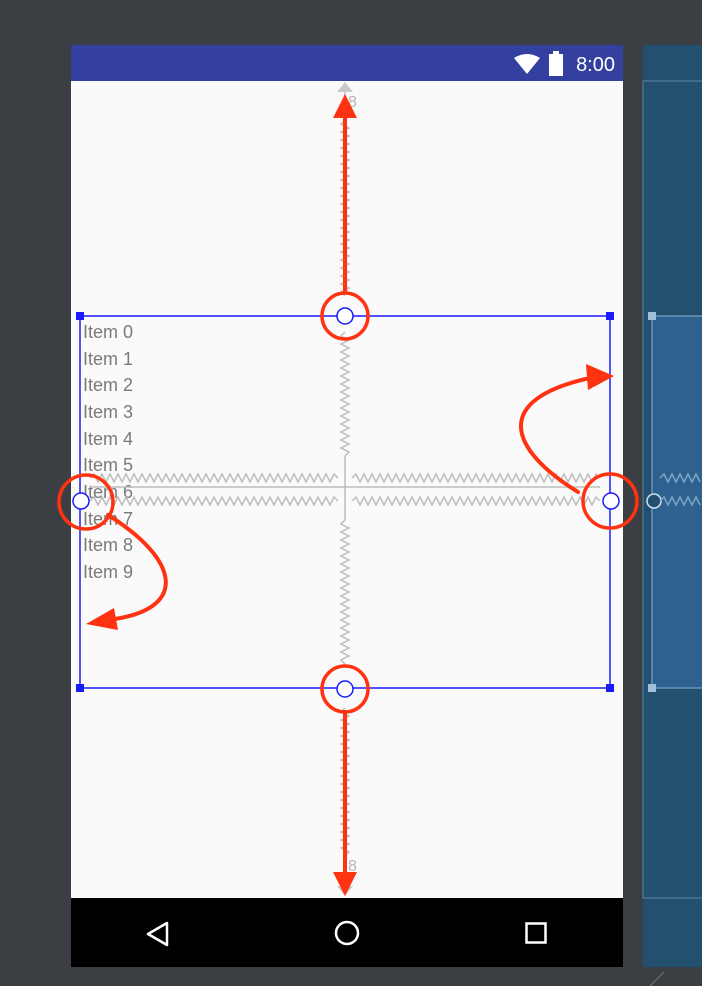 This screenshot has height=986, width=702. Describe the element at coordinates (527, 64) in the screenshot. I see `wifi-icon` at that location.